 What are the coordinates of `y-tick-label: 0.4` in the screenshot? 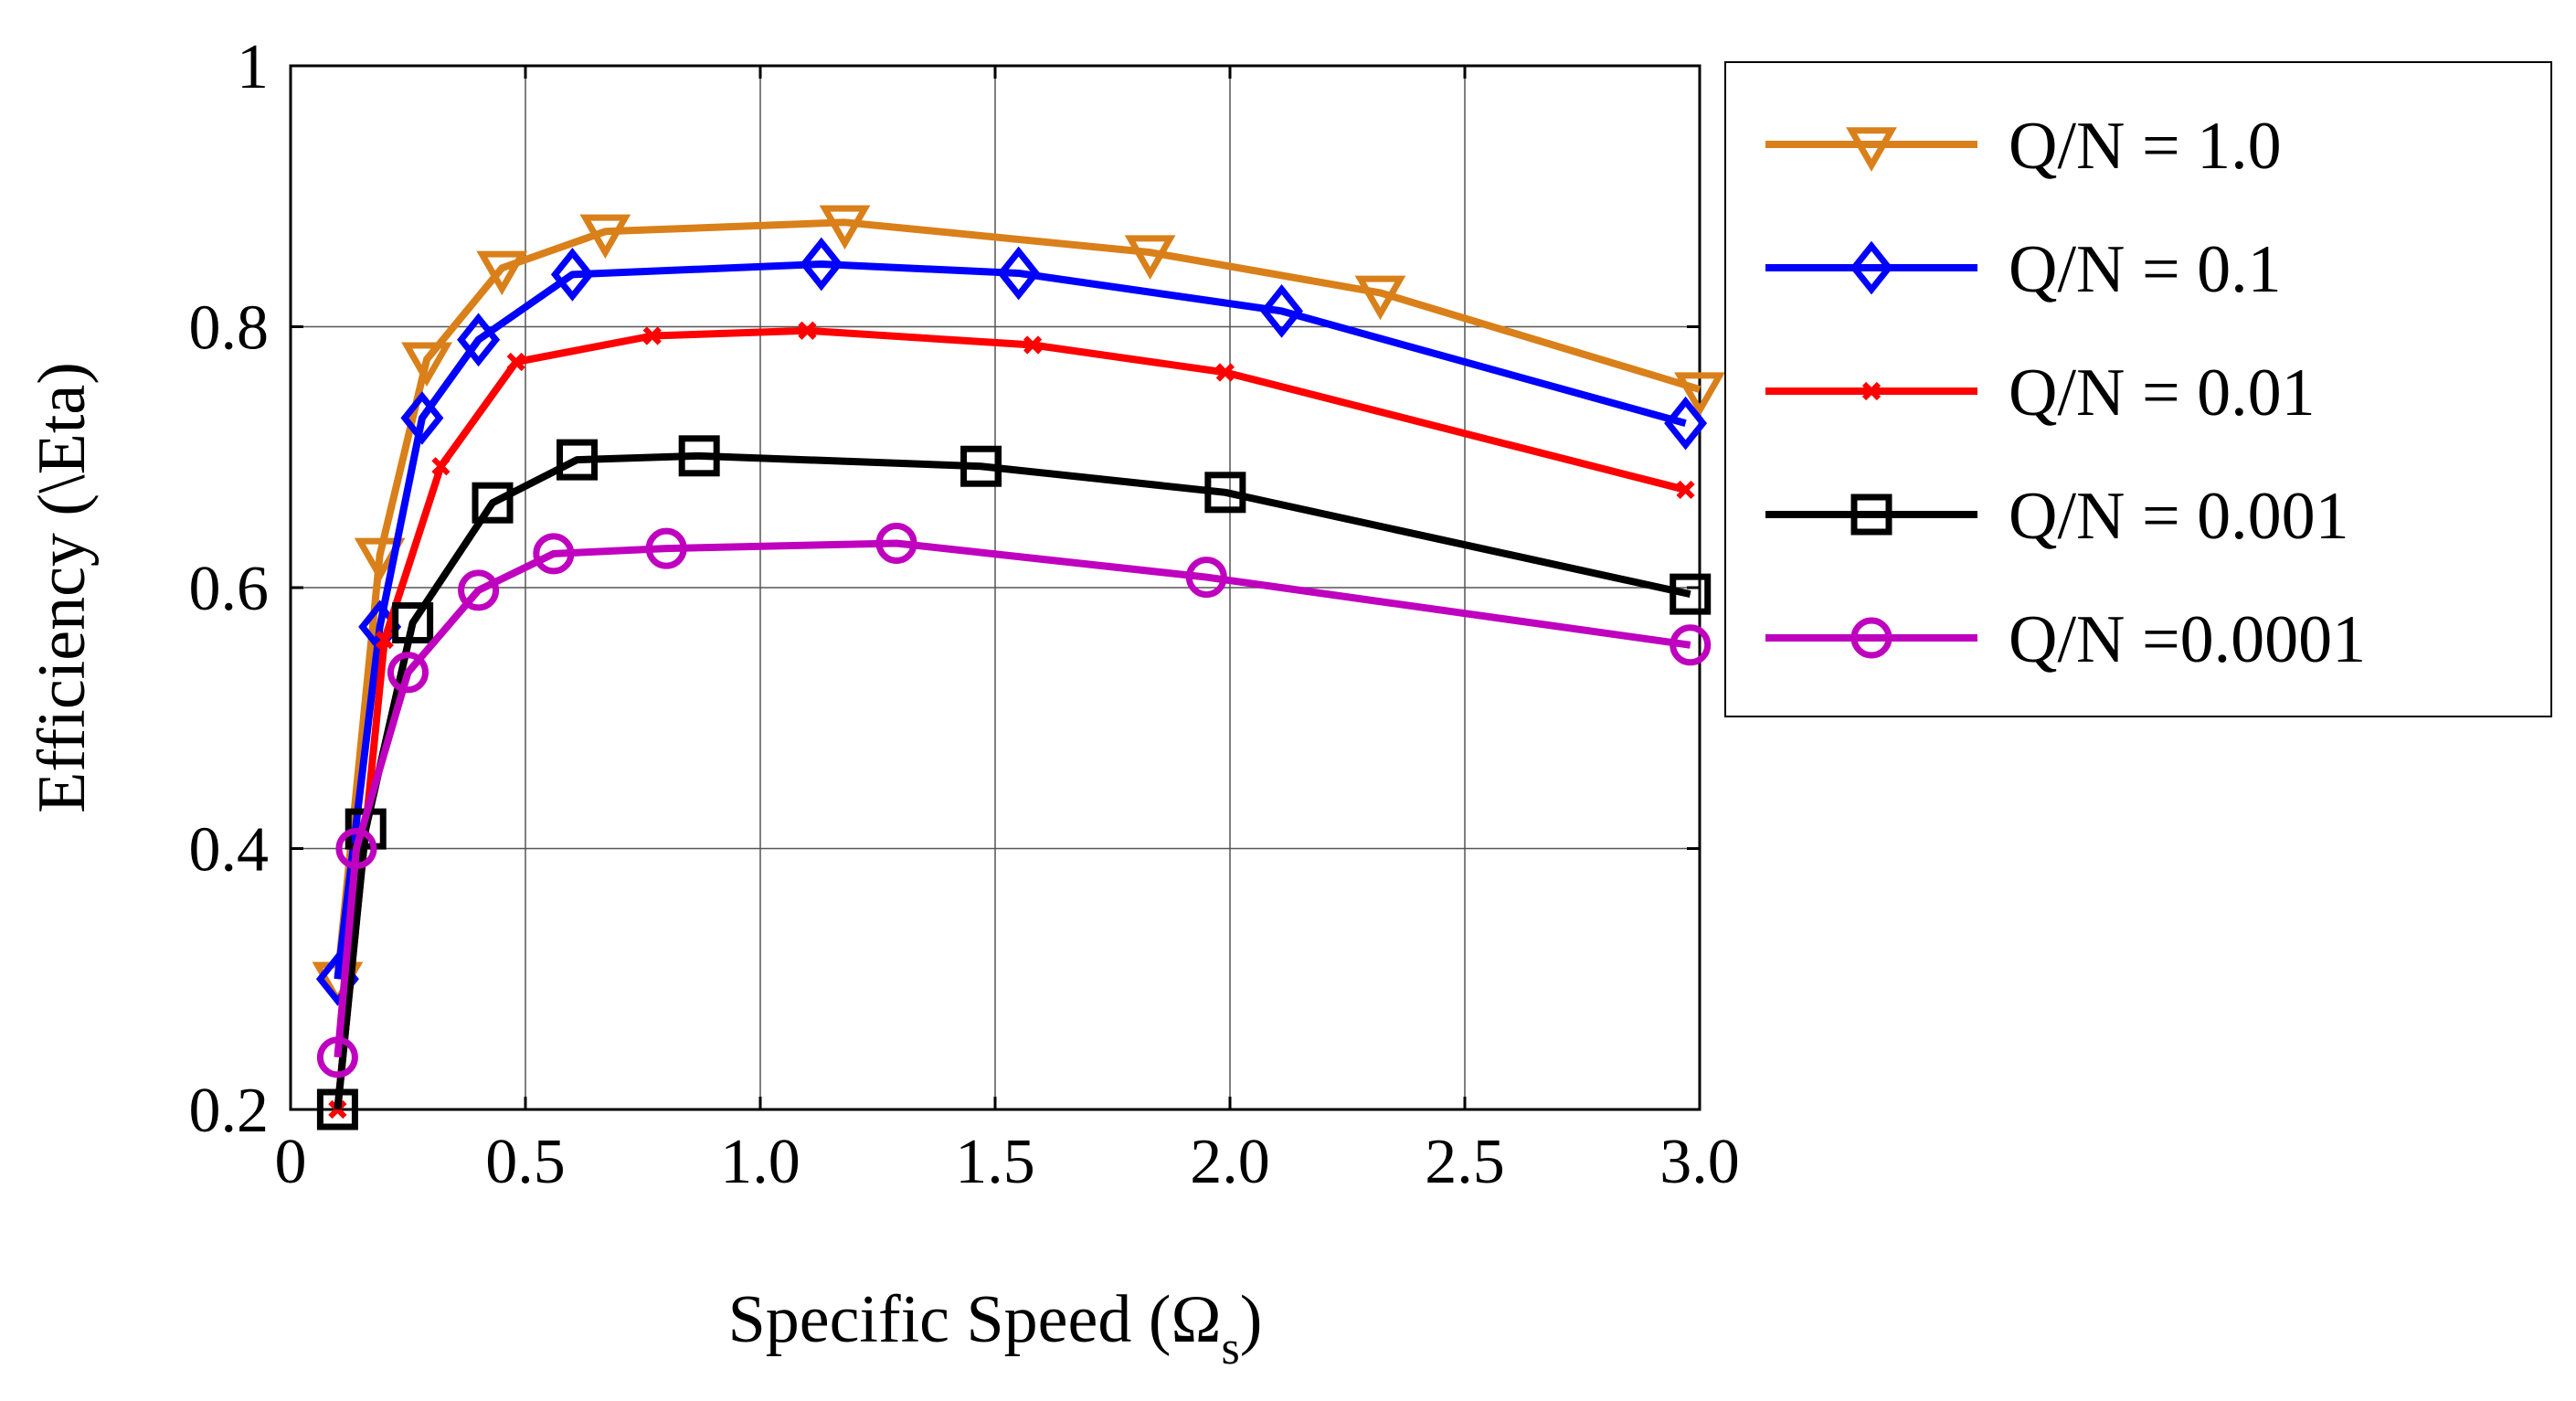 It's located at (229, 850).